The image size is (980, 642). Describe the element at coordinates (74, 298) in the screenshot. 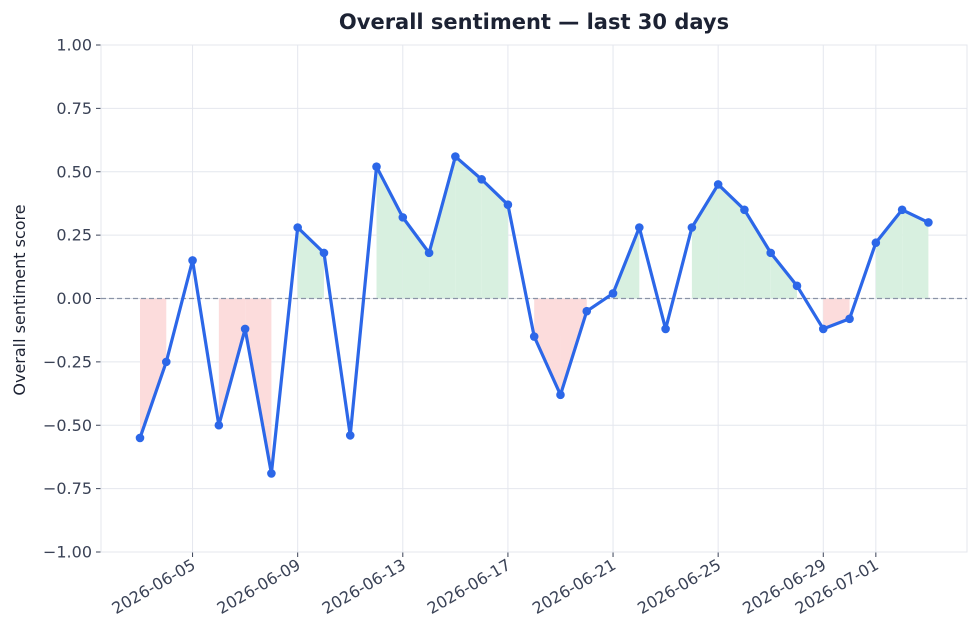

I see `y-tick-label: 0.00` at that location.